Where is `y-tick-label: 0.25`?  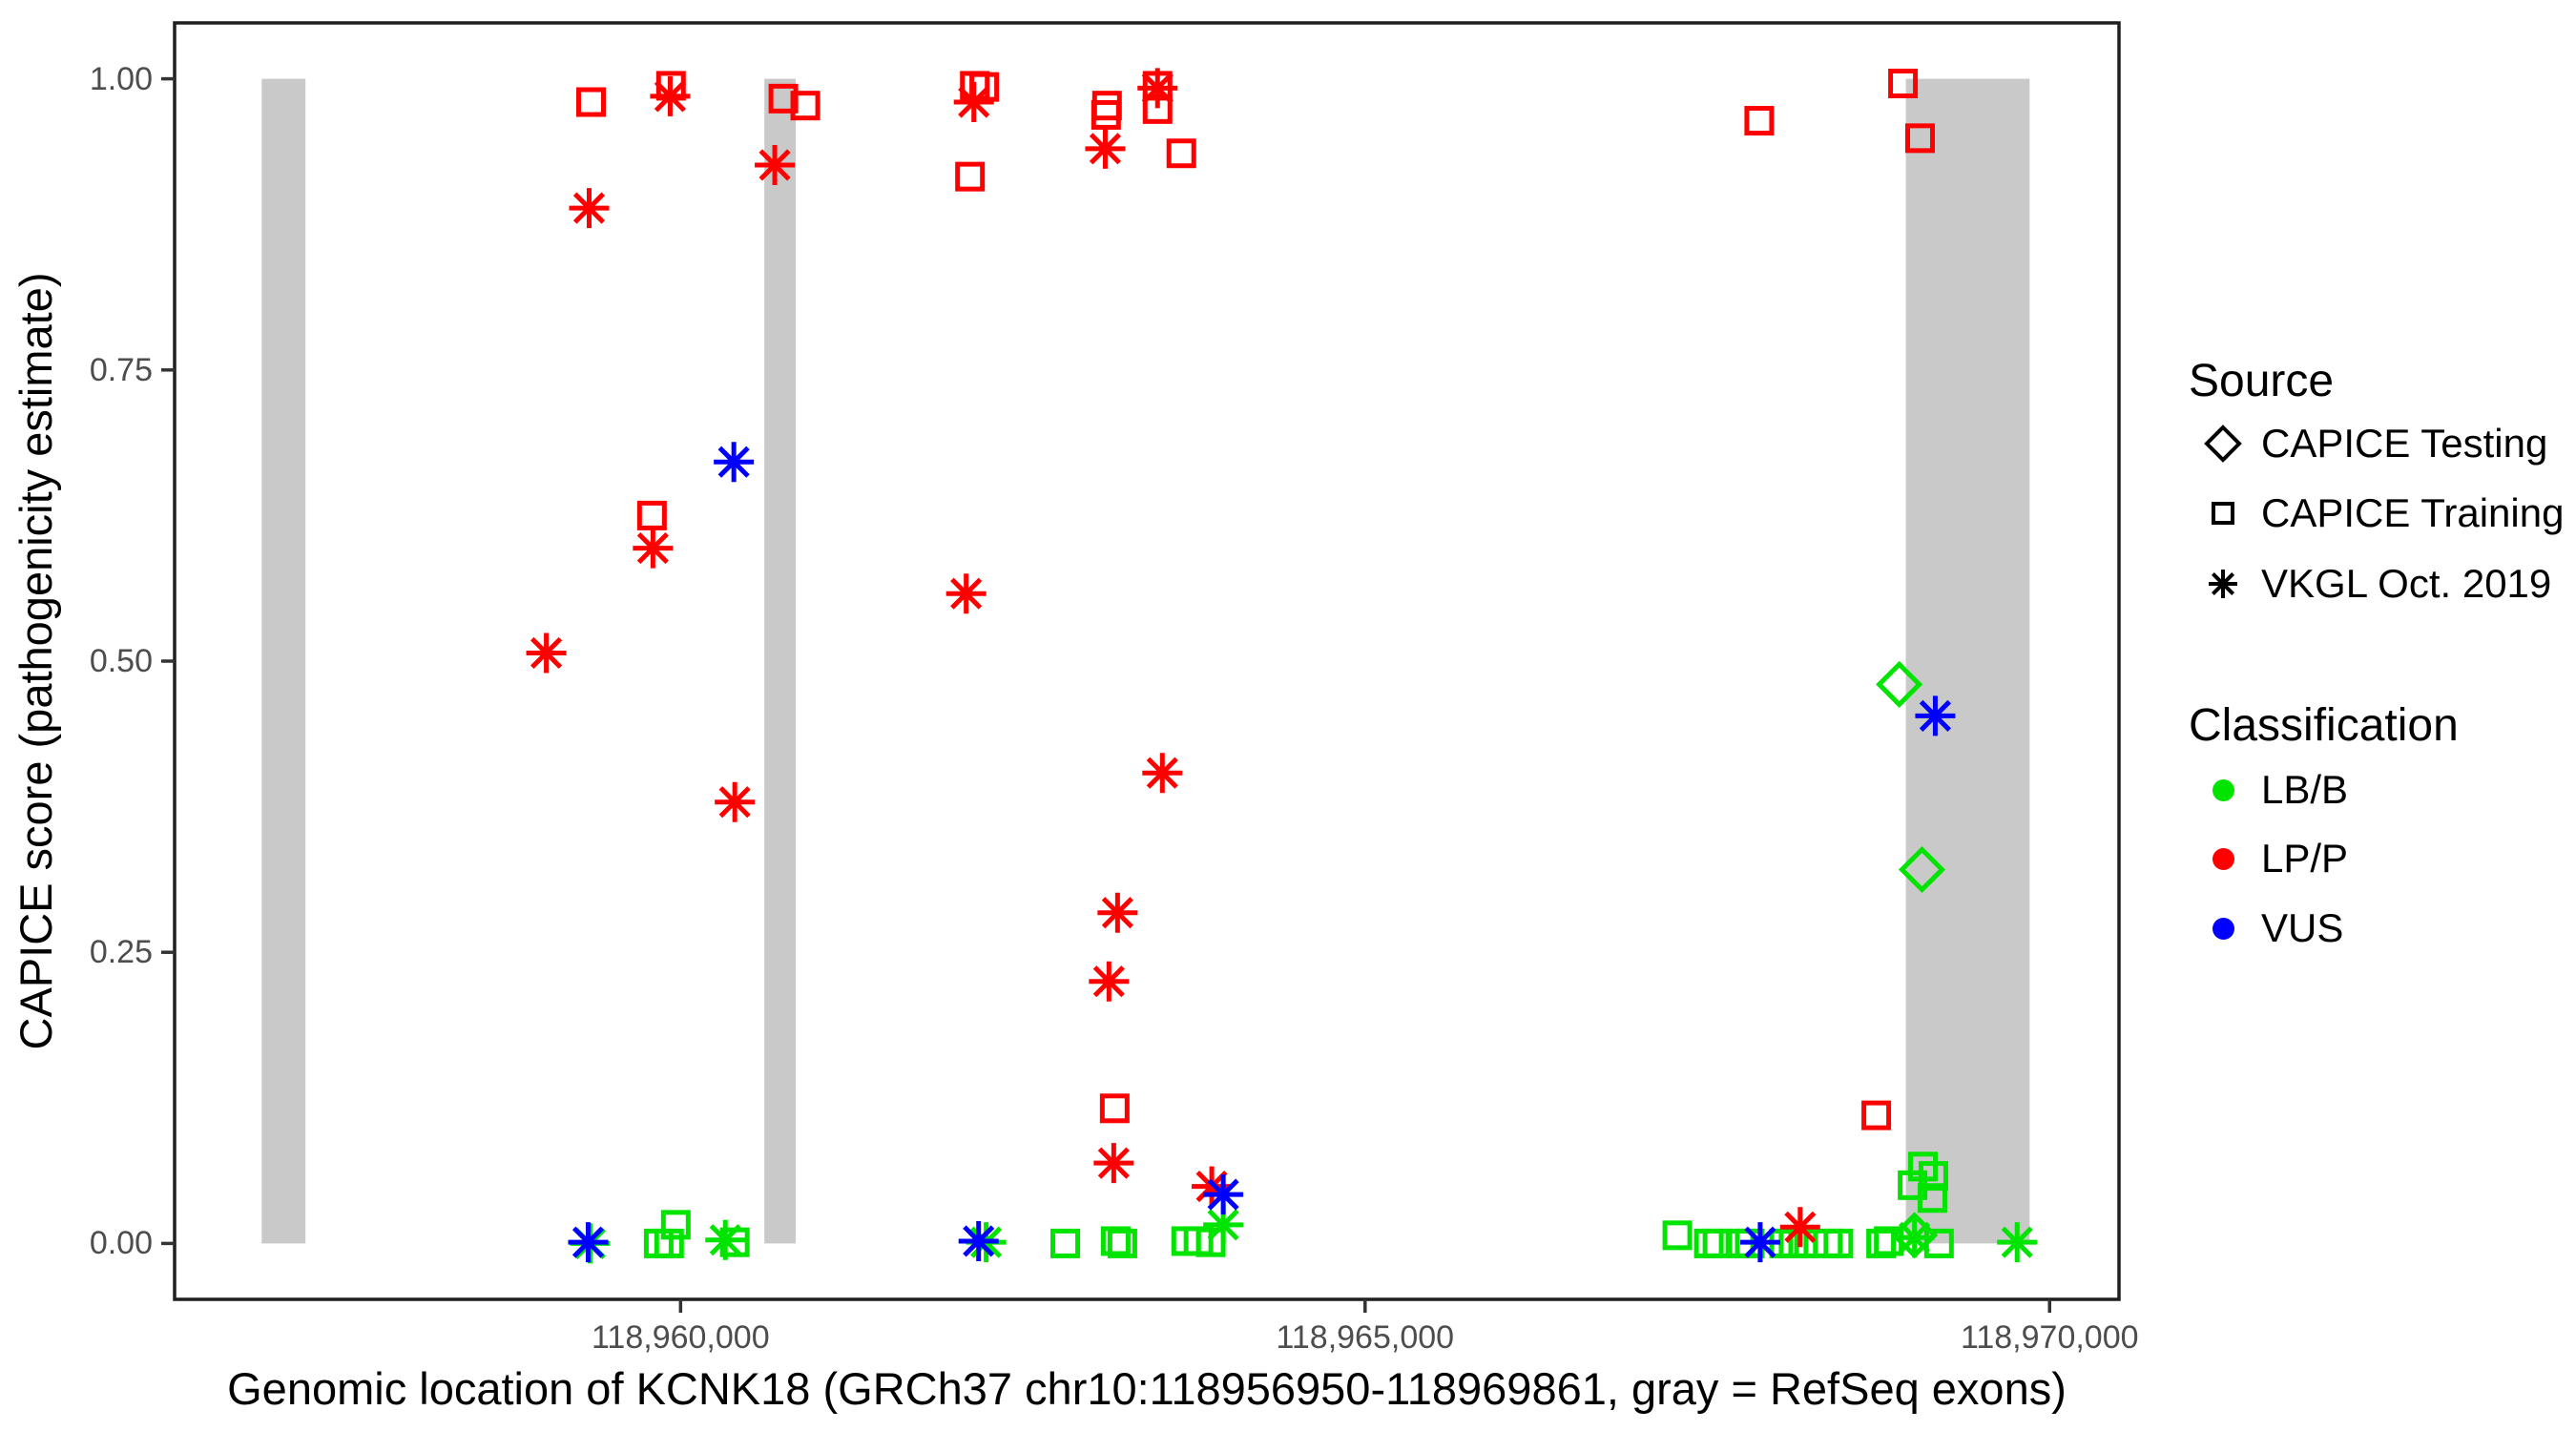
y-tick-label: 0.25 is located at coordinates (121, 952).